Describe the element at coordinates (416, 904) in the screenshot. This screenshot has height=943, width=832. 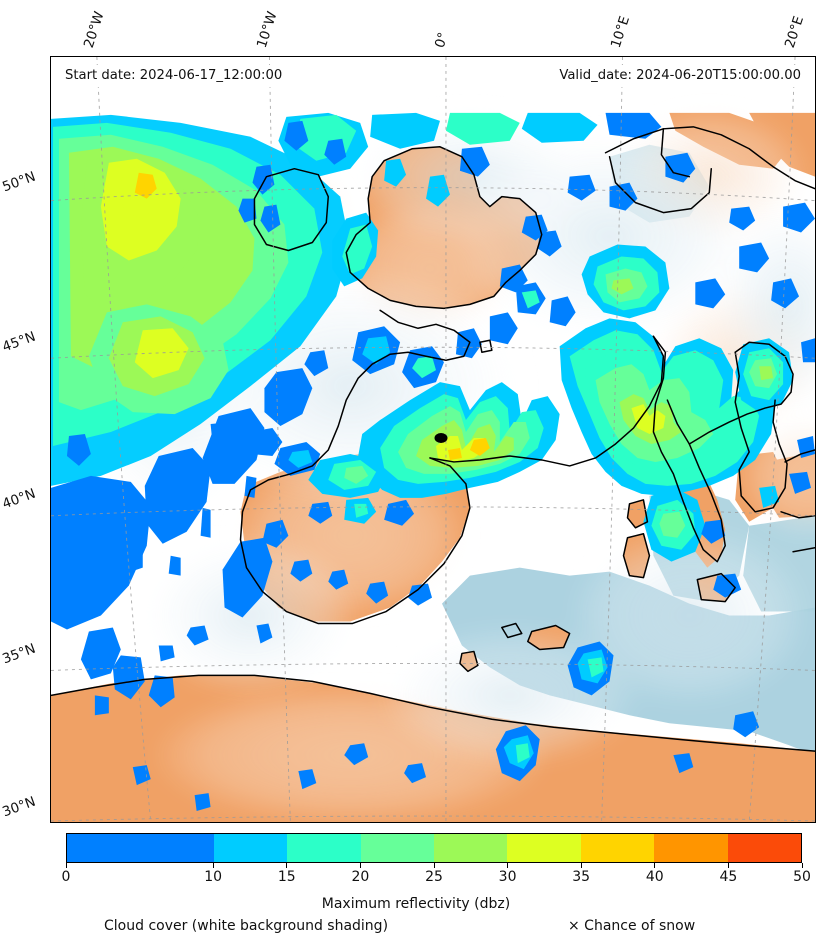
I see `colorbar-title: Maximum reflectivity (dbz)` at that location.